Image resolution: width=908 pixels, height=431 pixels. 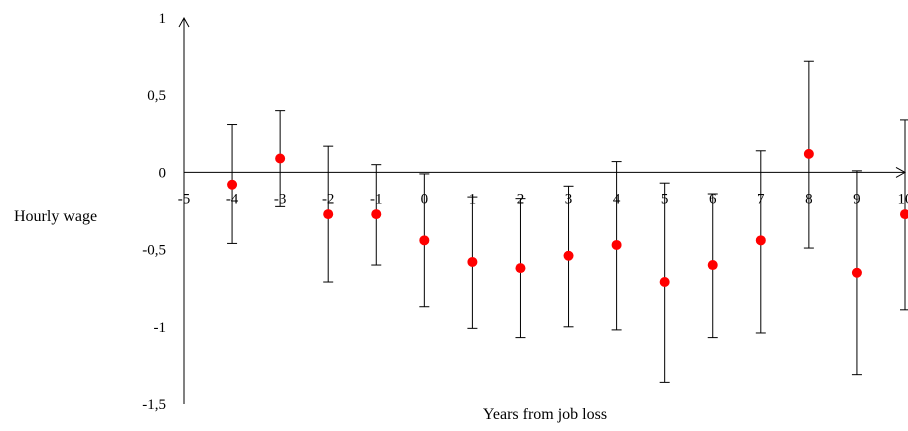 What do you see at coordinates (903, 199) in the screenshot?
I see `x-tick-label: 10` at bounding box center [903, 199].